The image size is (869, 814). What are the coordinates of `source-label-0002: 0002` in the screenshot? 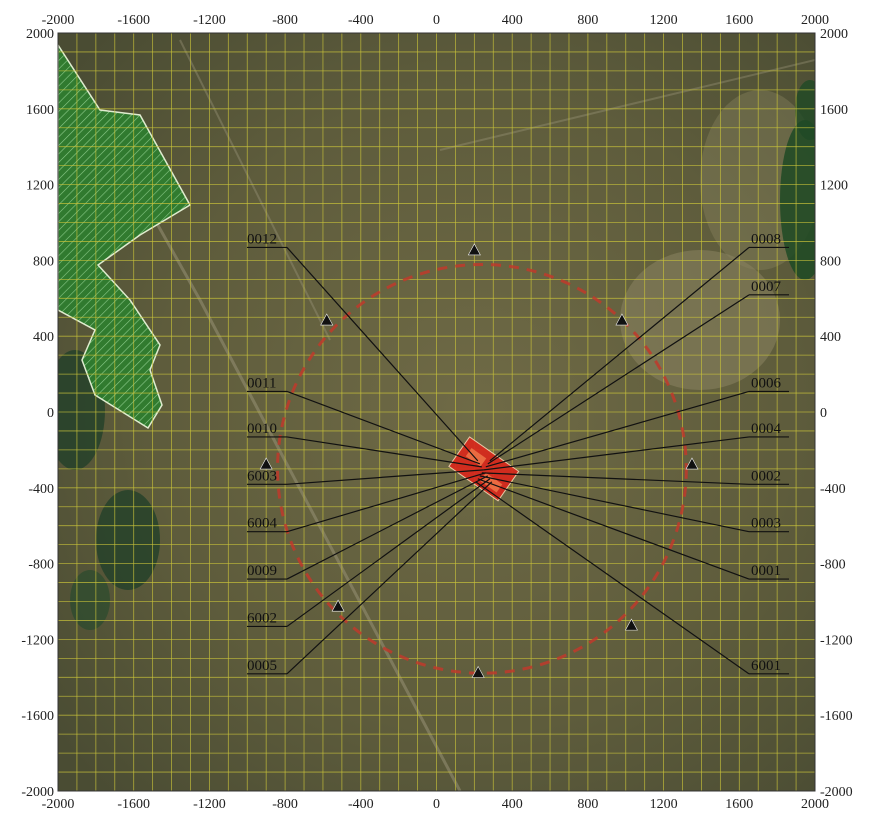 It's located at (766, 476).